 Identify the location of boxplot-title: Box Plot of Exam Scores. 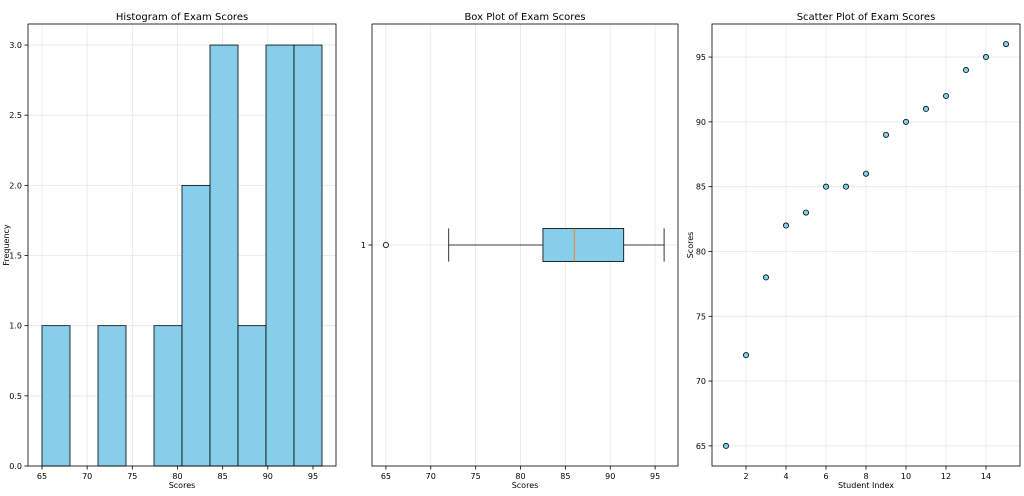
(524, 17).